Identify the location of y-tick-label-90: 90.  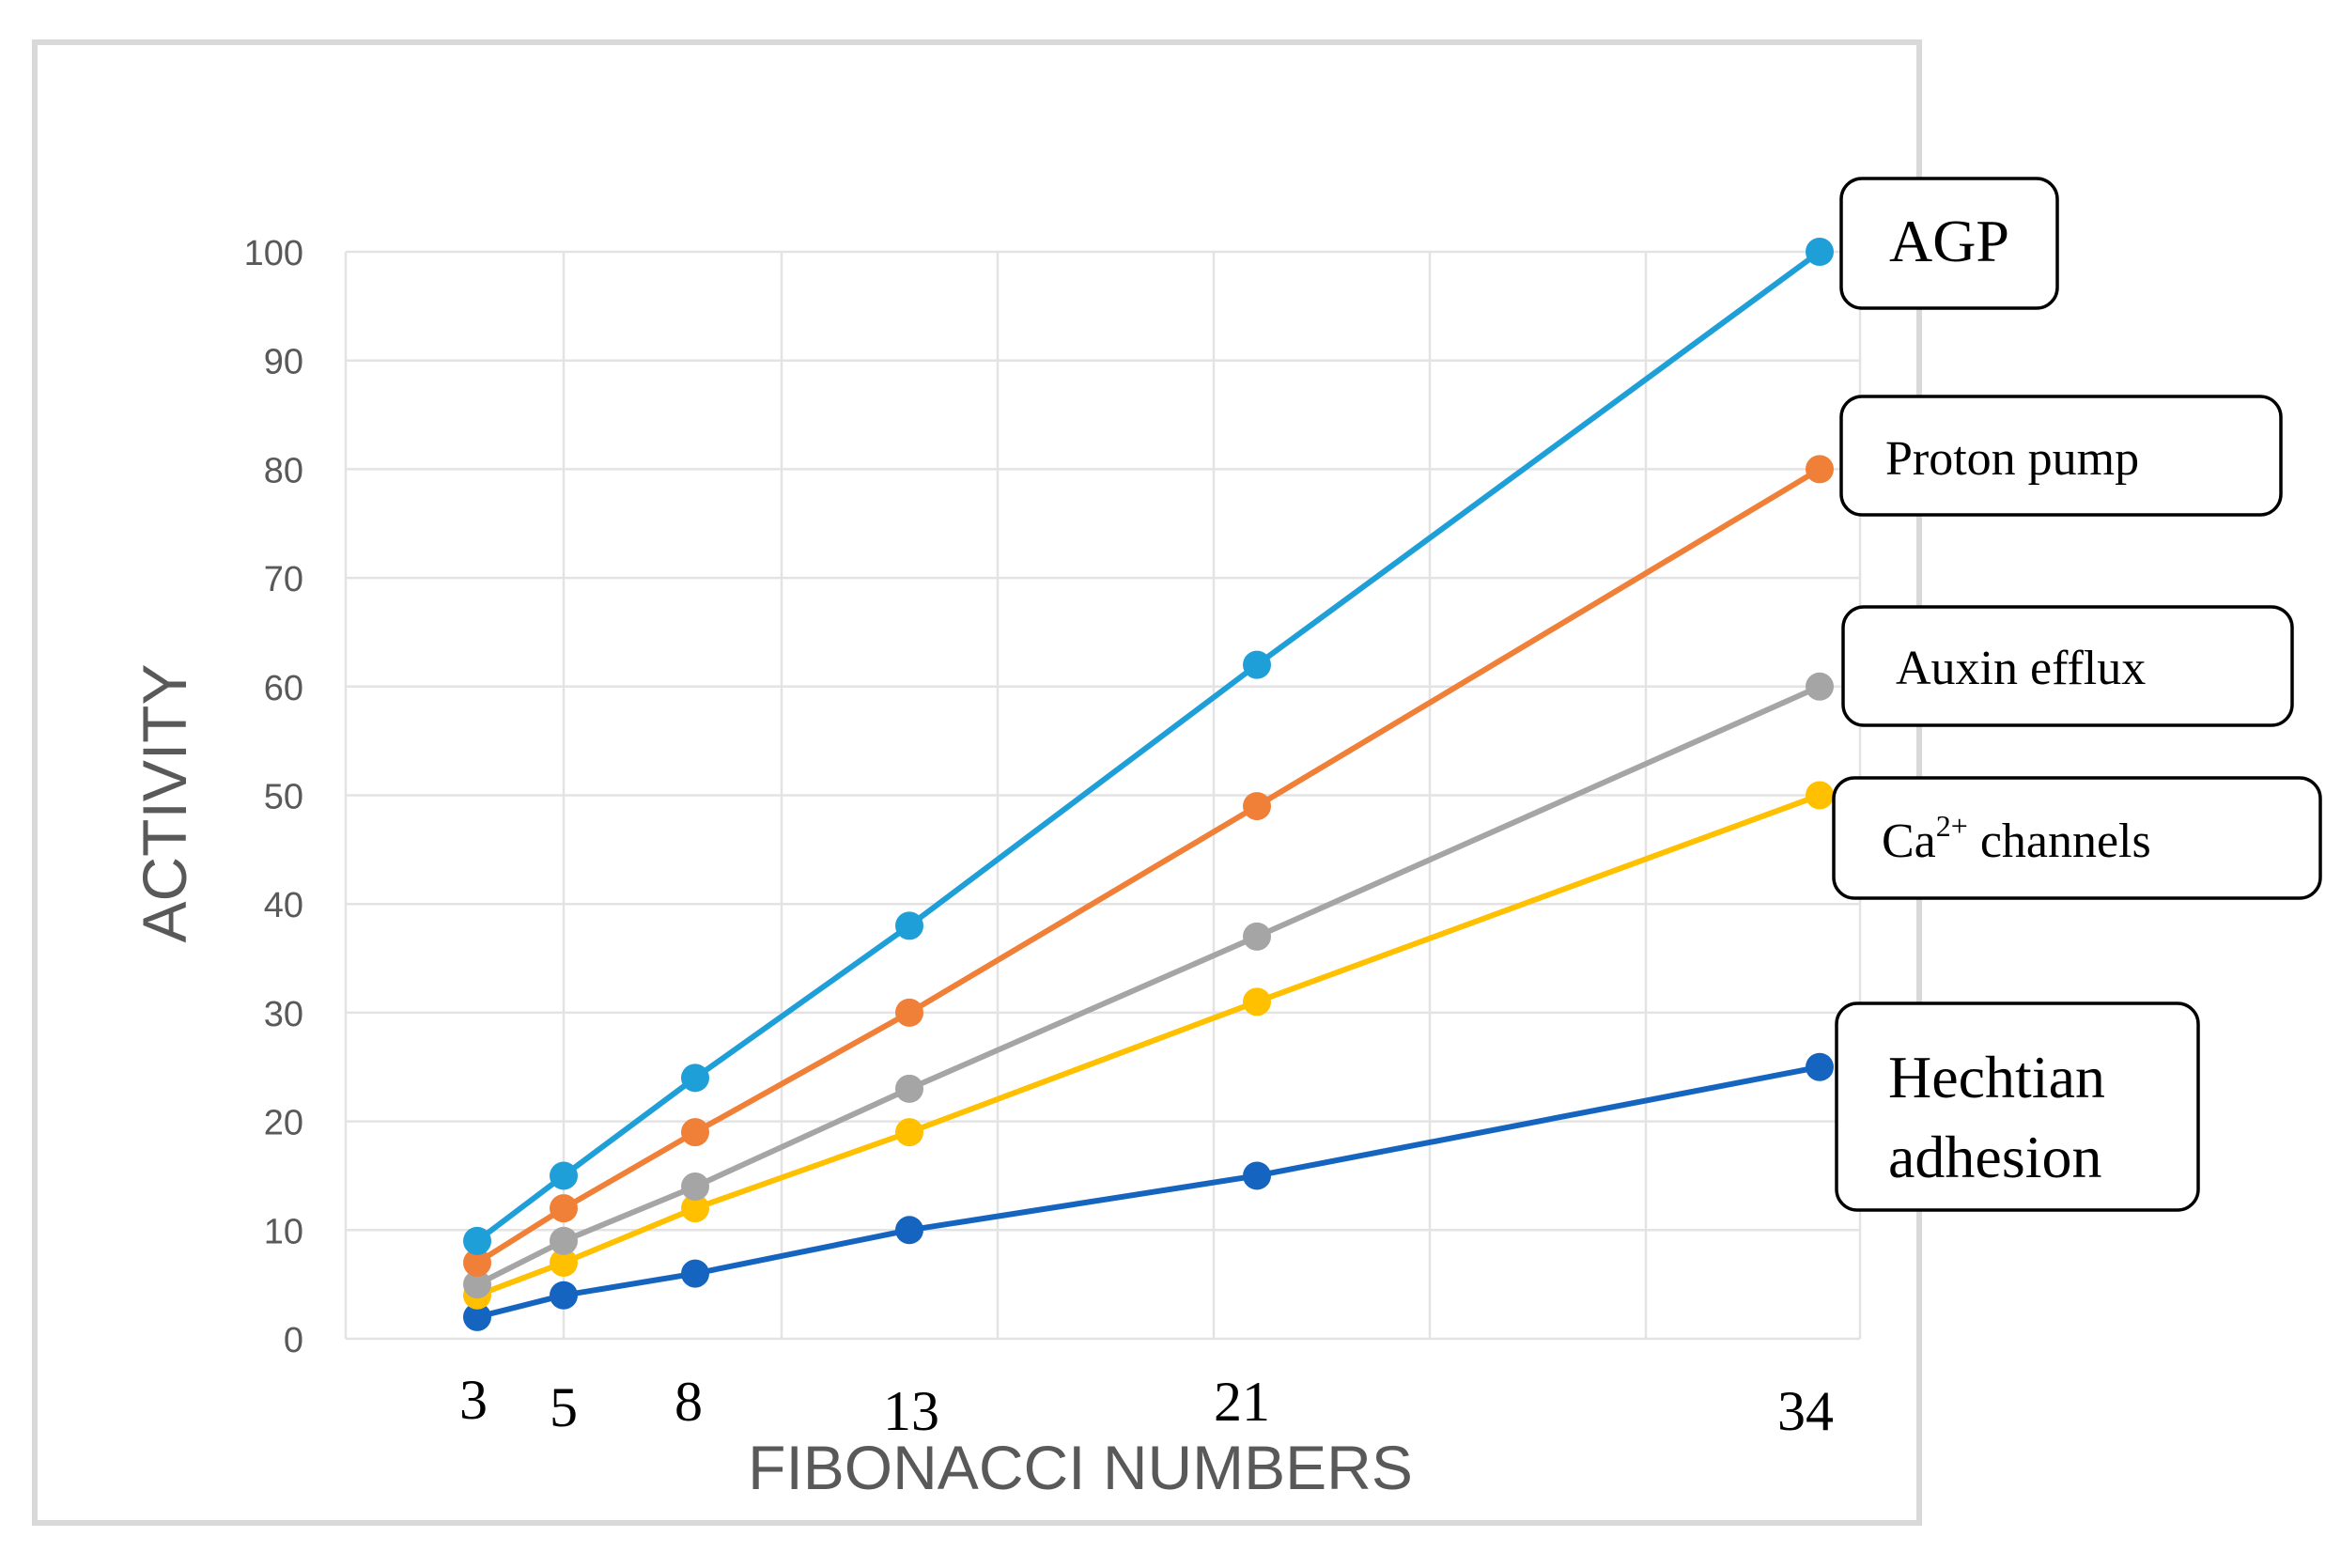
(283, 362).